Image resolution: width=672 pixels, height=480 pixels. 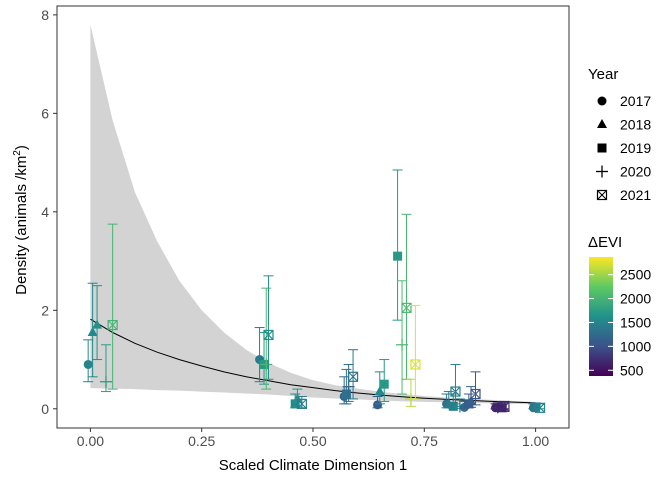 What do you see at coordinates (601, 316) in the screenshot?
I see `colorbar` at bounding box center [601, 316].